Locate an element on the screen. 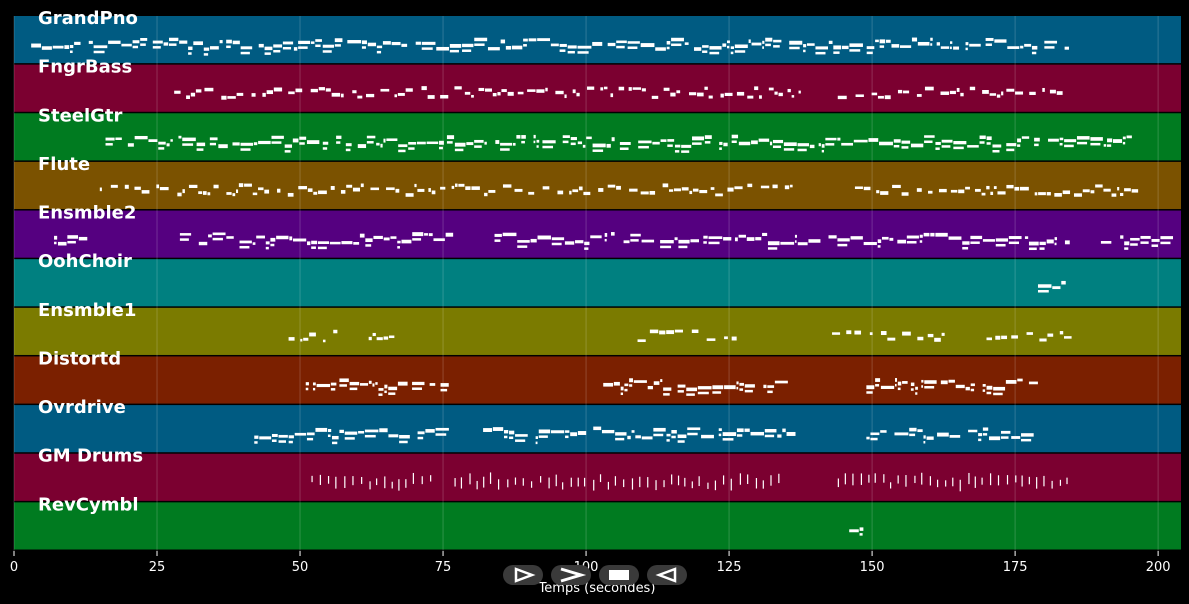 This screenshot has width=1189, height=604. fast-forward-icon is located at coordinates (573, 575).